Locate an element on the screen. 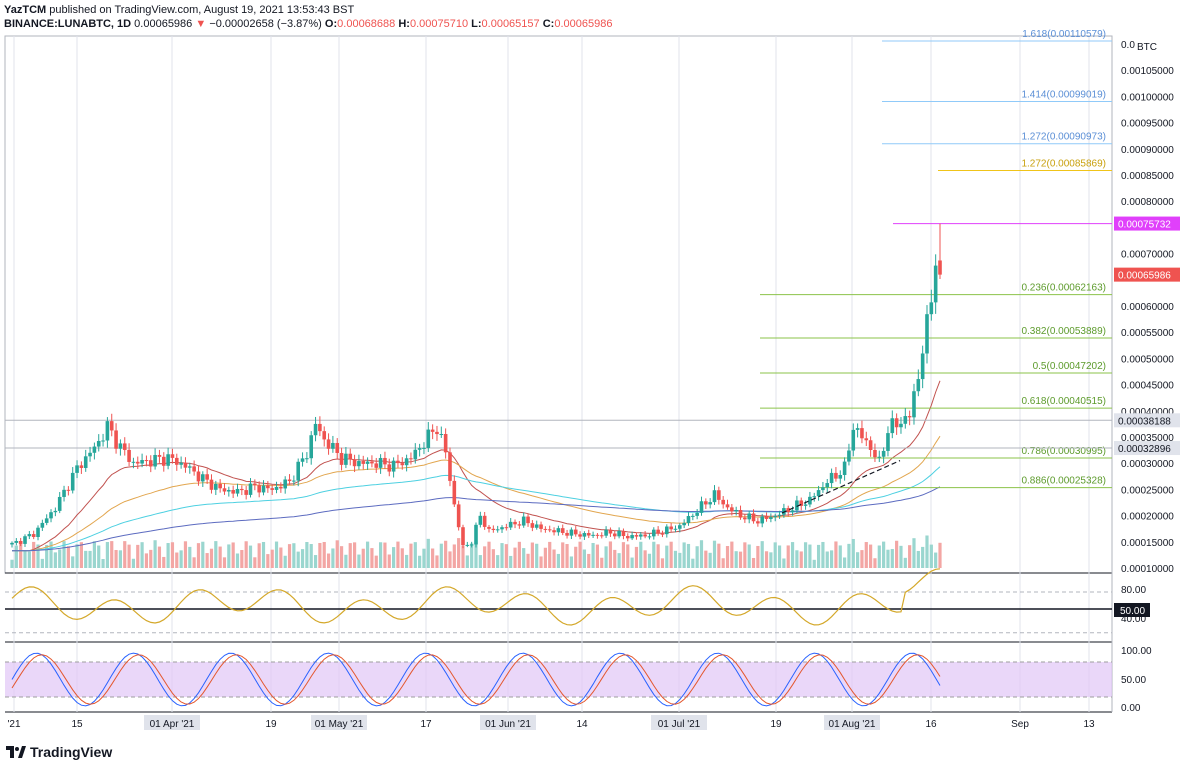  stoch-level-label: 0.00 is located at coordinates (1131, 708).